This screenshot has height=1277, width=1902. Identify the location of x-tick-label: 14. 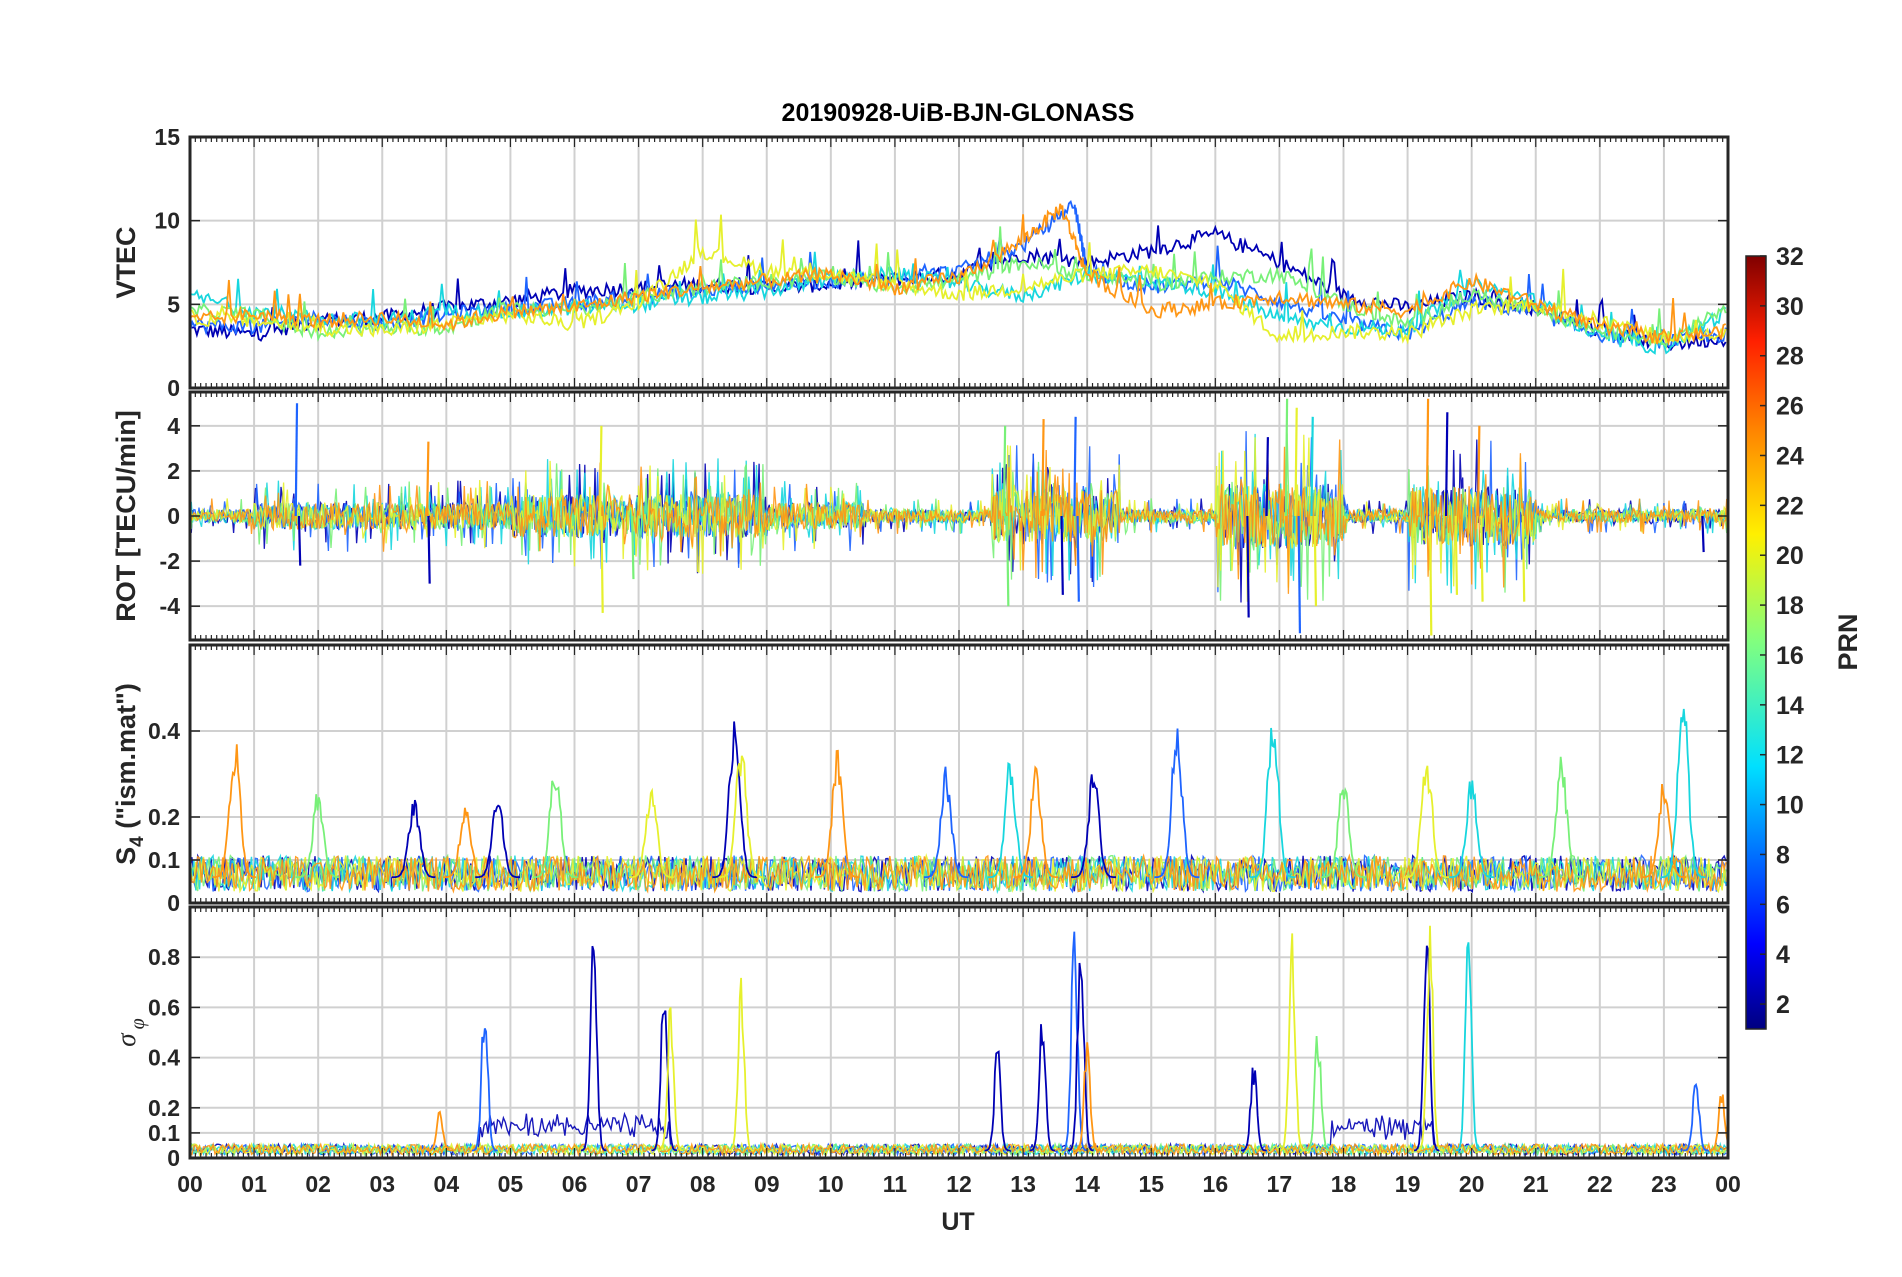
(1087, 1184).